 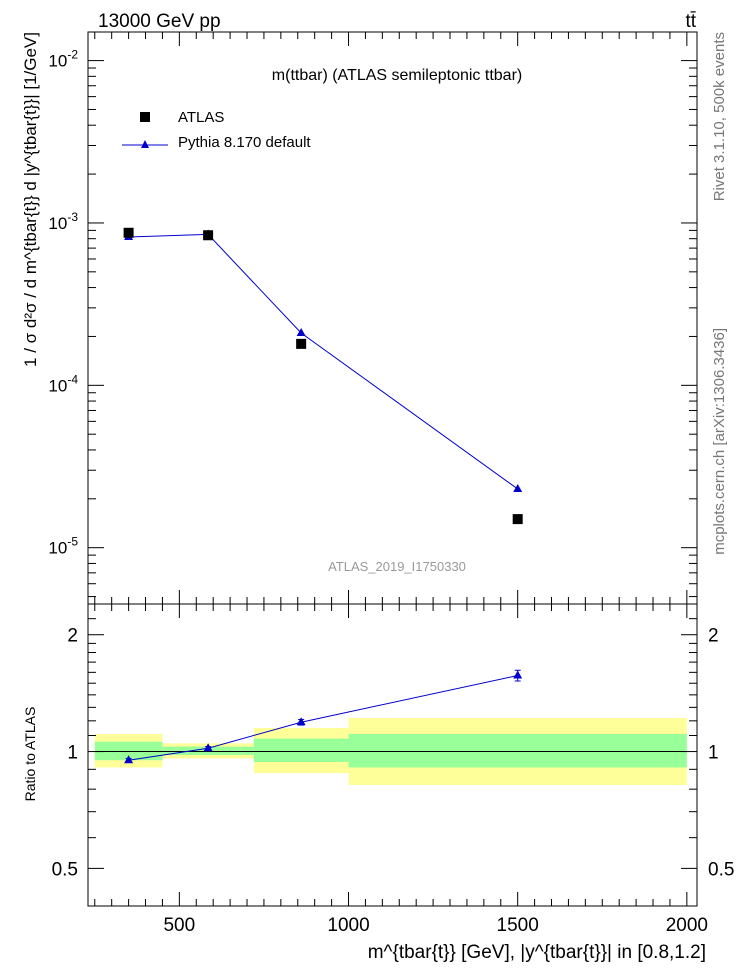 I want to click on legend-pythia-marker, so click(x=145, y=144).